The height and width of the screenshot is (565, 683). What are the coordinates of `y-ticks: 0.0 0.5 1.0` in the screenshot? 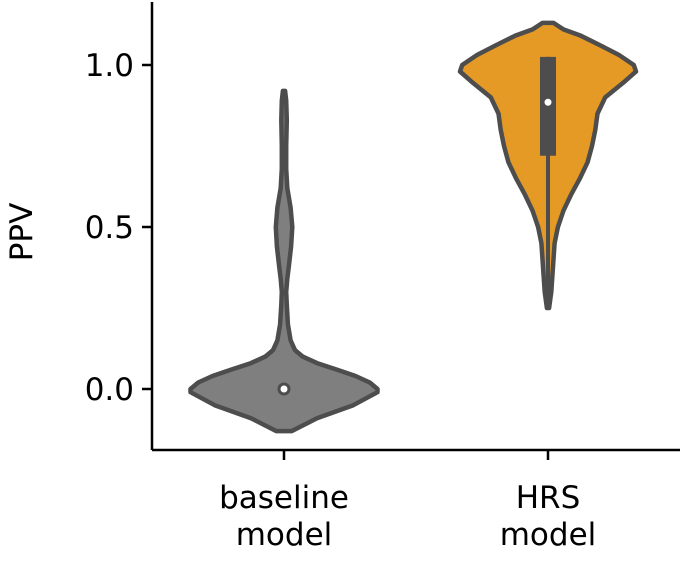 It's located at (118, 228).